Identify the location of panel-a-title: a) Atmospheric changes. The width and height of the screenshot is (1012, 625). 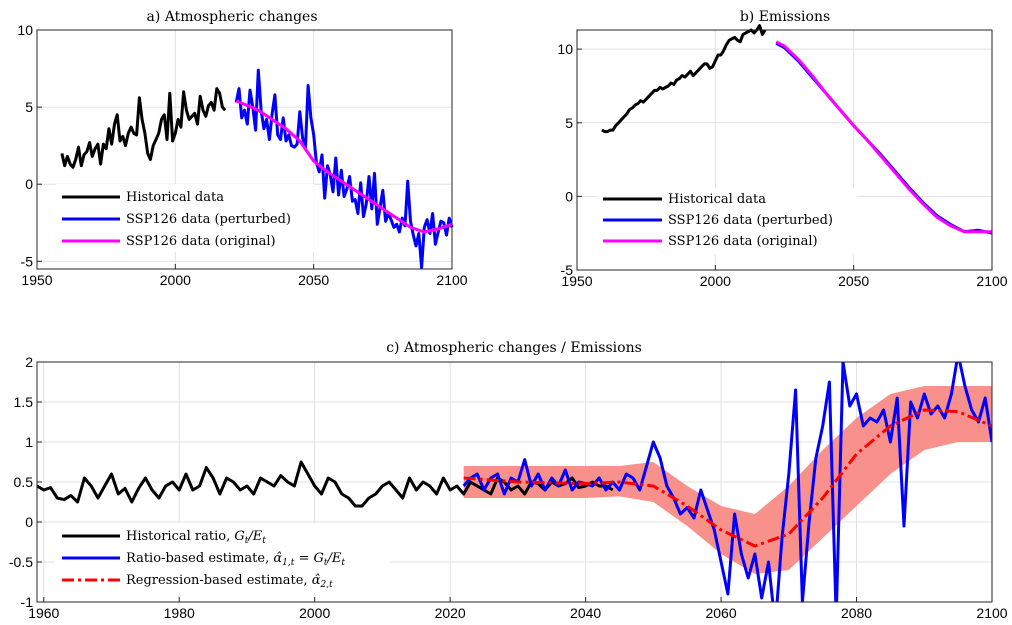
(231, 17).